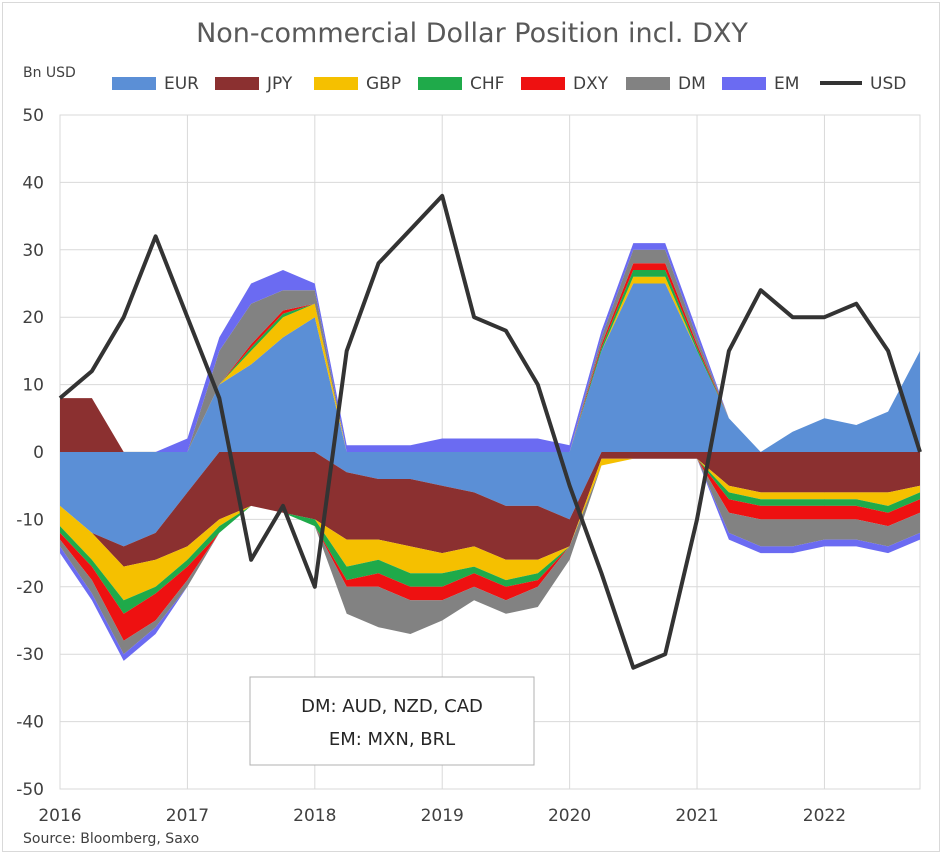 This screenshot has height=856, width=944. Describe the element at coordinates (786, 84) in the screenshot. I see `legend-label-em: EM` at that location.